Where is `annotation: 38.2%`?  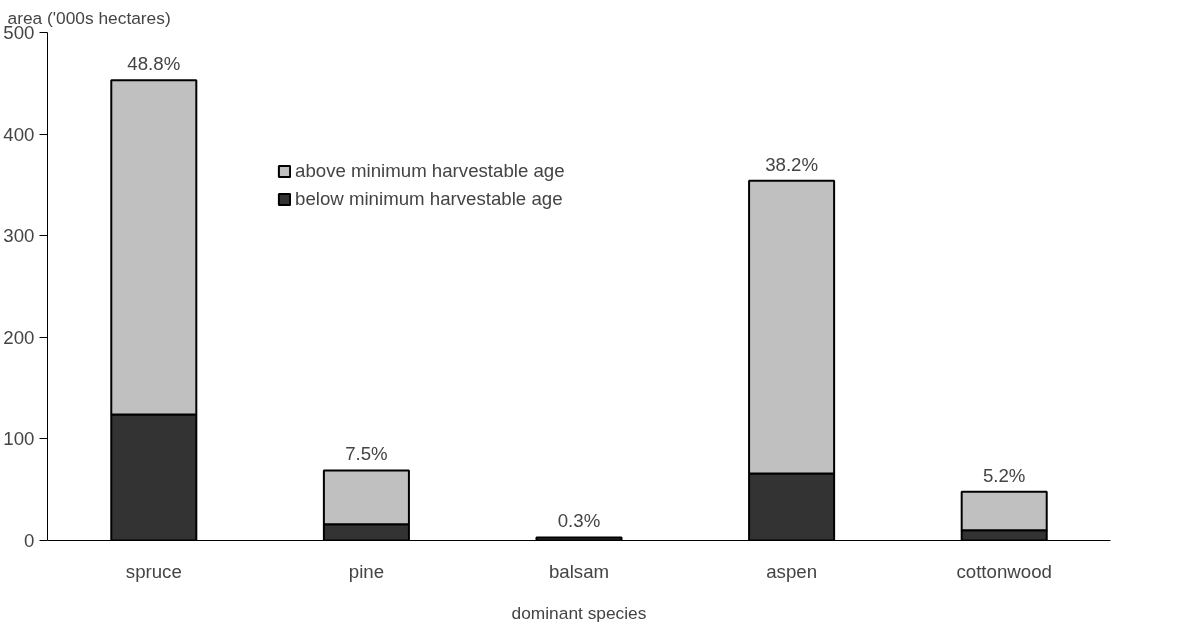 annotation: 38.2% is located at coordinates (792, 164).